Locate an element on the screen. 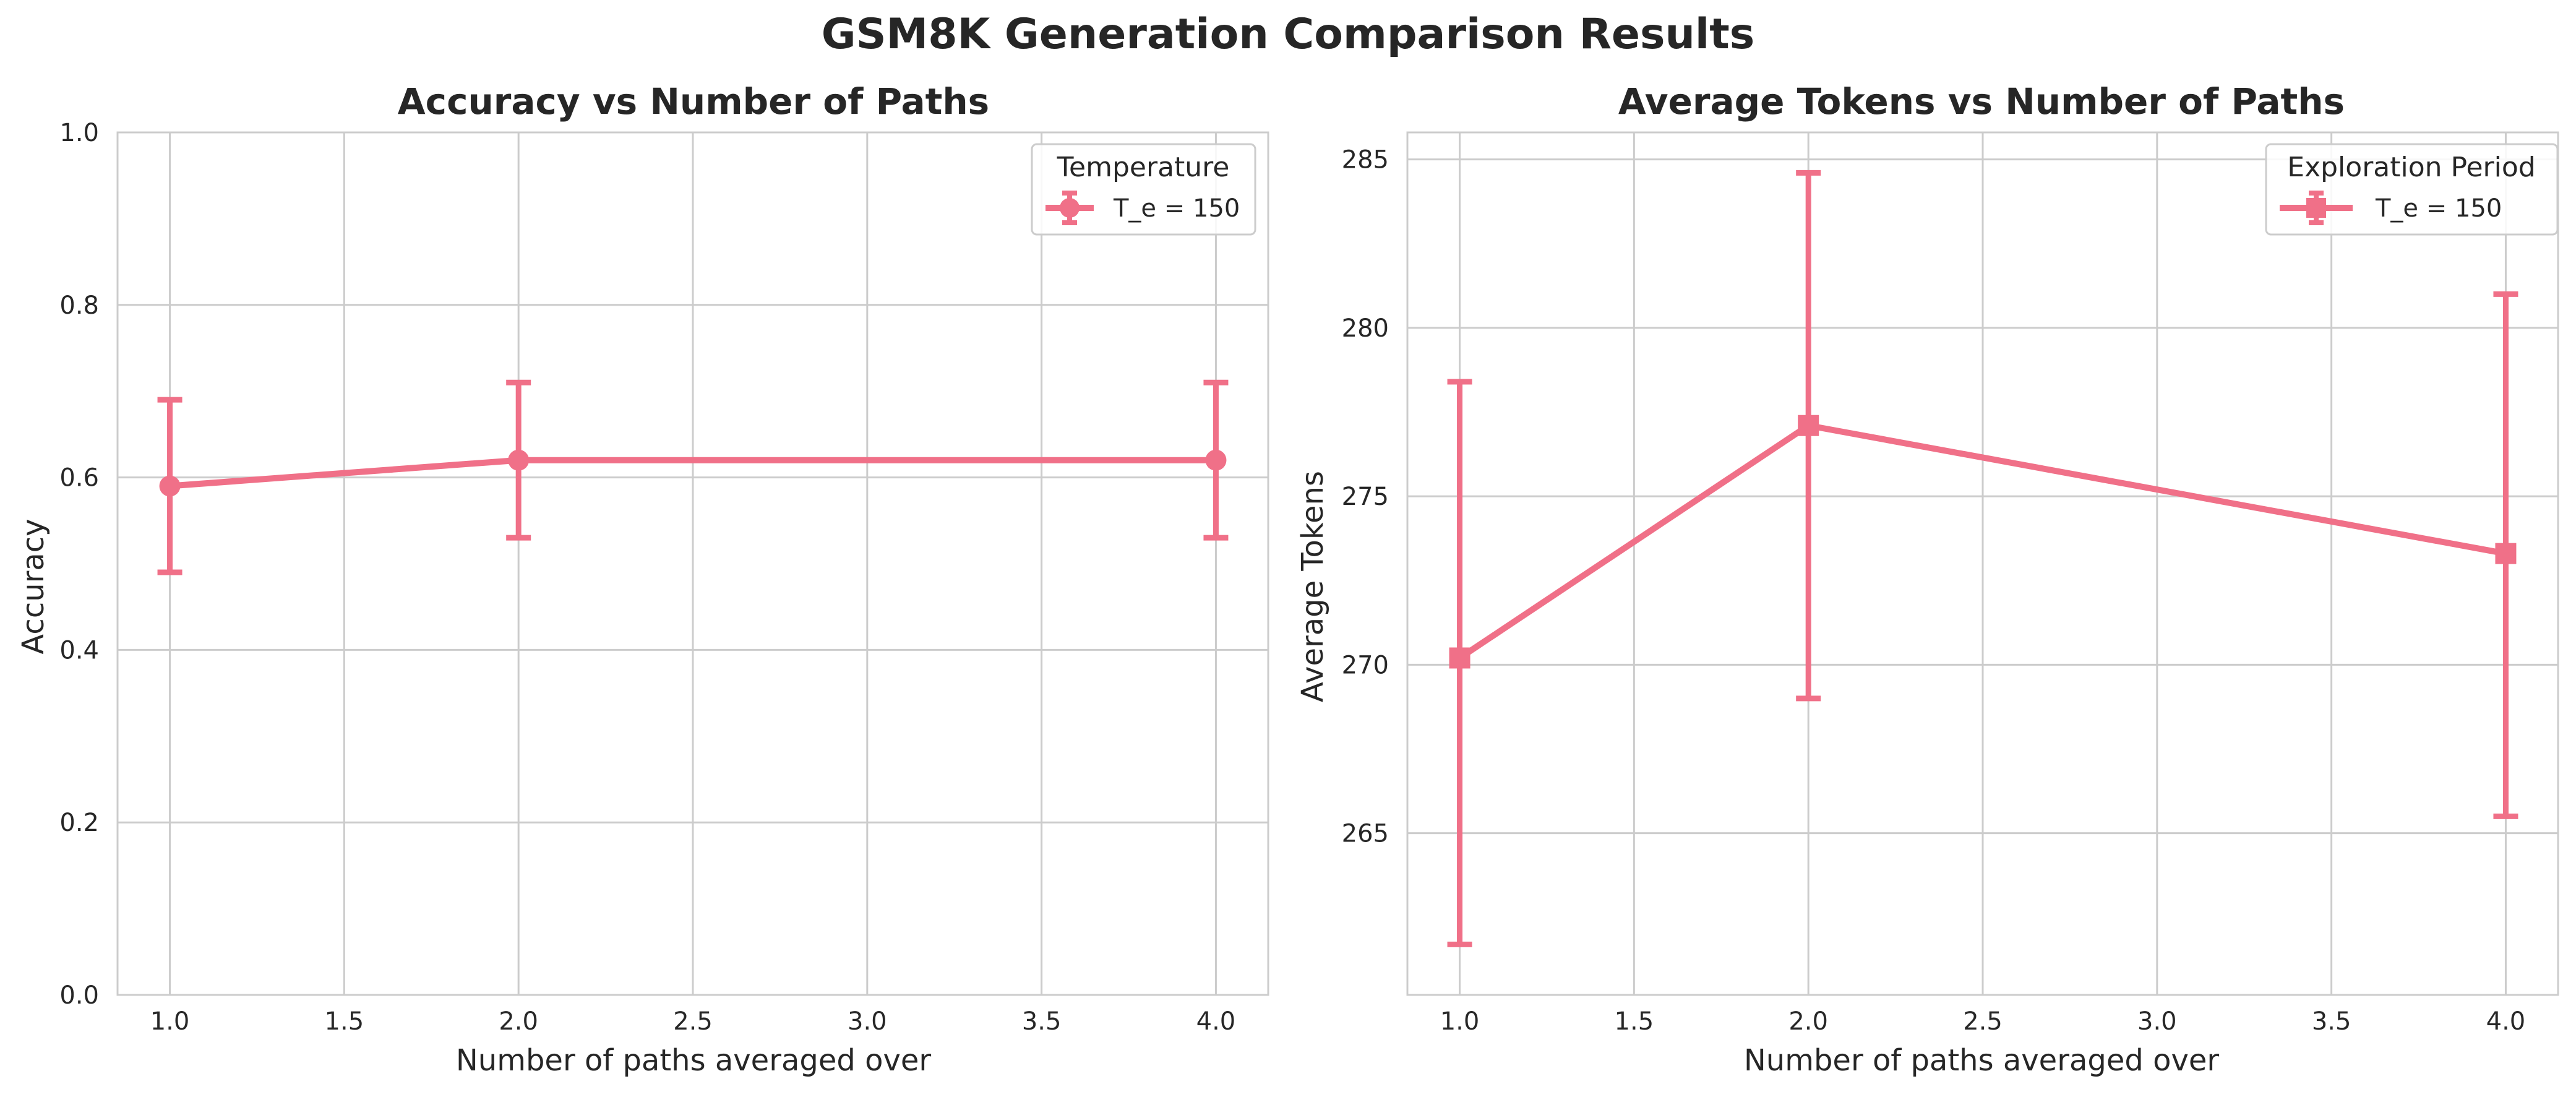  tokens-x-tick-label: 2.0 is located at coordinates (1808, 1022).